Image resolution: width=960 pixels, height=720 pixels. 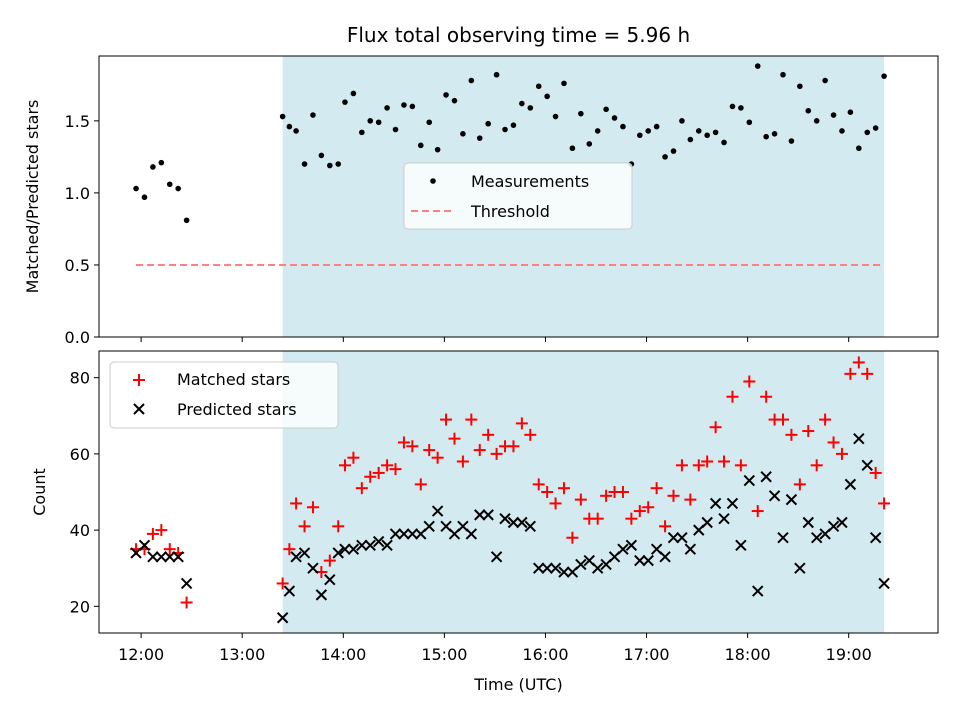 I want to click on count-legend-box, so click(x=224, y=395).